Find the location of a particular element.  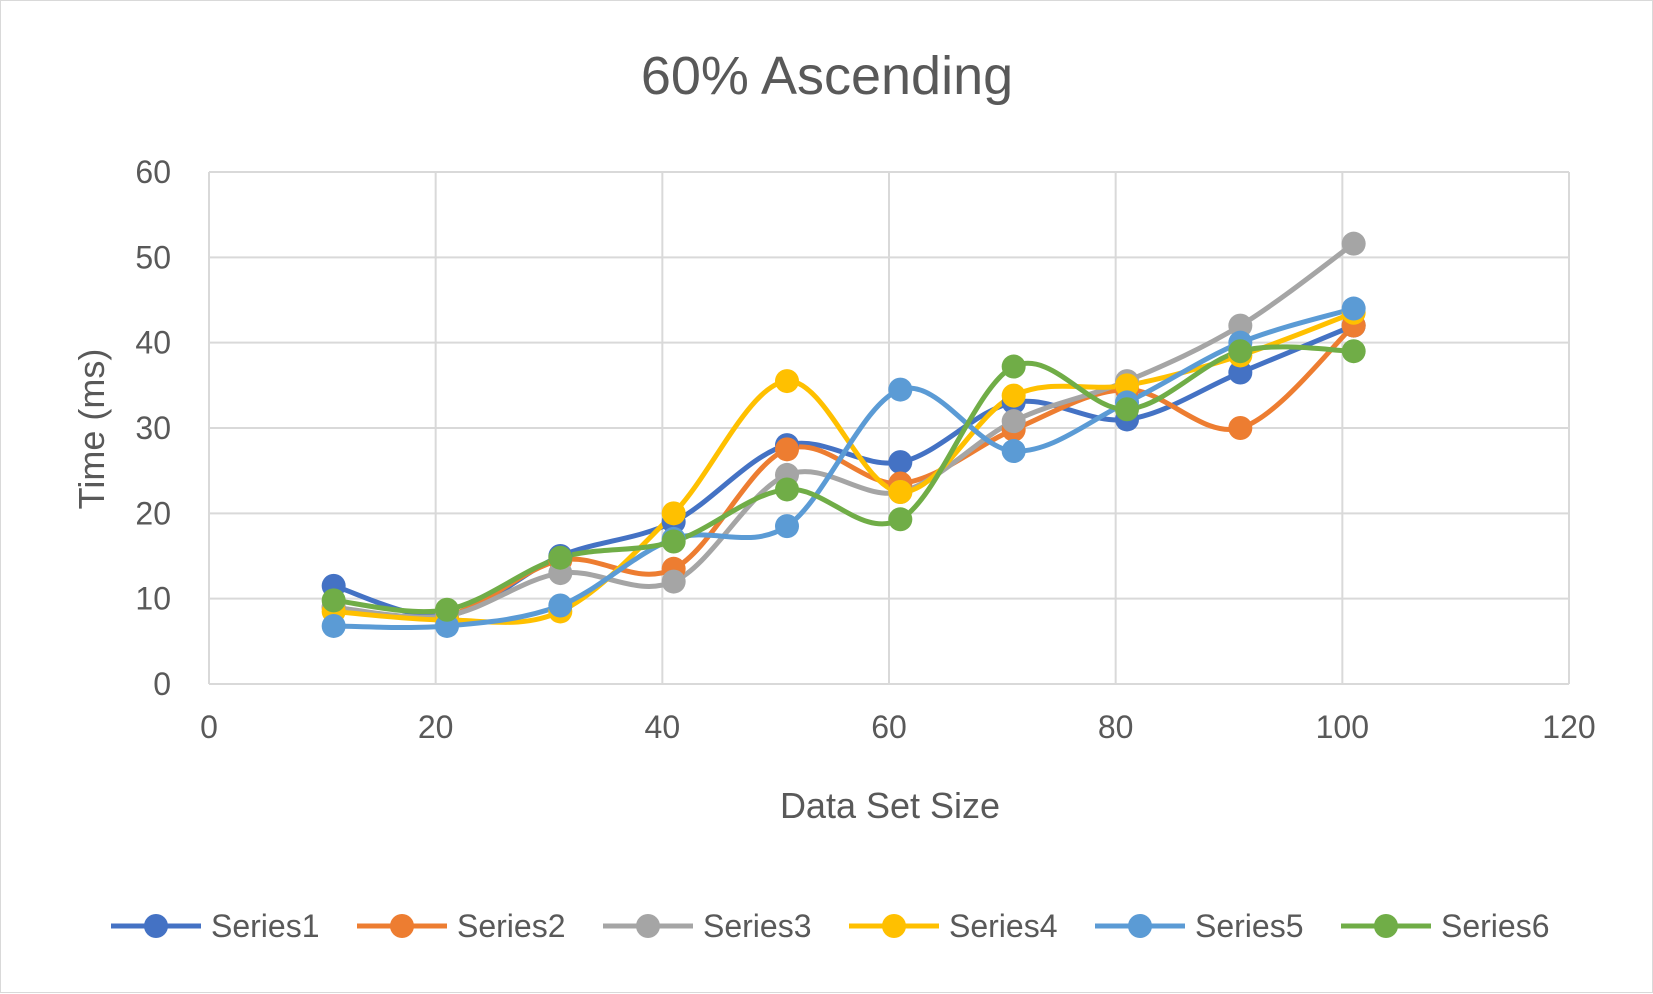

chart-title: 60% Ascending is located at coordinates (827, 76).